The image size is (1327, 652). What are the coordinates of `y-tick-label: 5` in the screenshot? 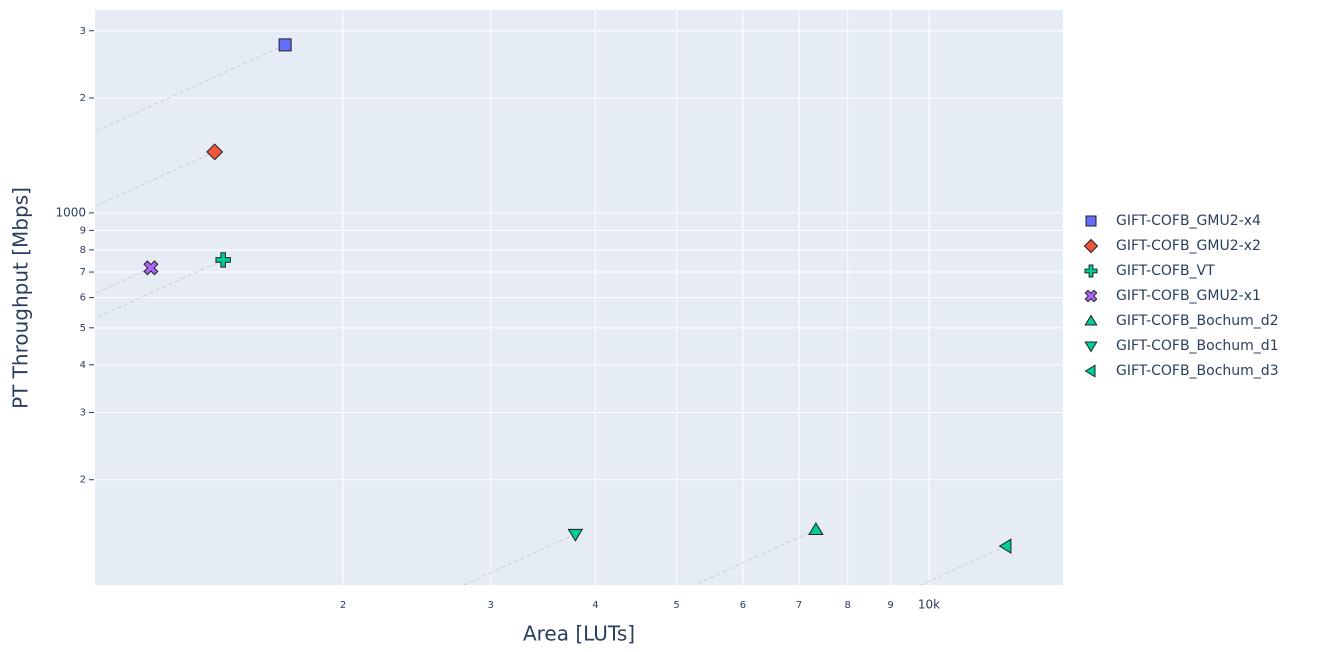 It's located at (83, 328).